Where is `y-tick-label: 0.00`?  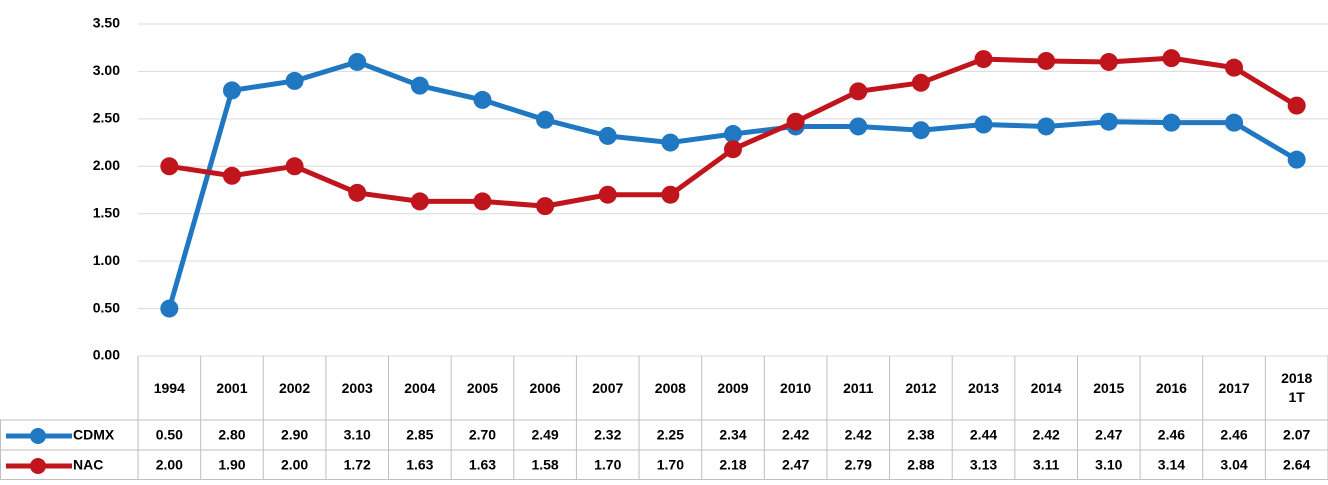 y-tick-label: 0.00 is located at coordinates (106, 355).